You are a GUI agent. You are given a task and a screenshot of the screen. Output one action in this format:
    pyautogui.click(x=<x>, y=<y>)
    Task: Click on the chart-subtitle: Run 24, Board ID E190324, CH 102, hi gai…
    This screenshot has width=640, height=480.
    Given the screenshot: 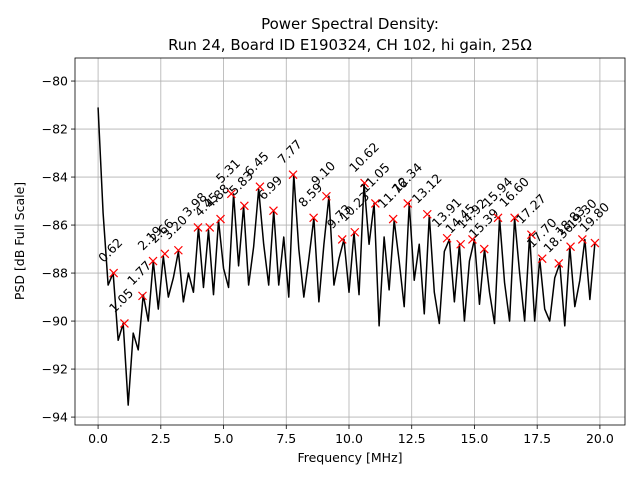 What is the action you would take?
    pyautogui.click(x=350, y=45)
    